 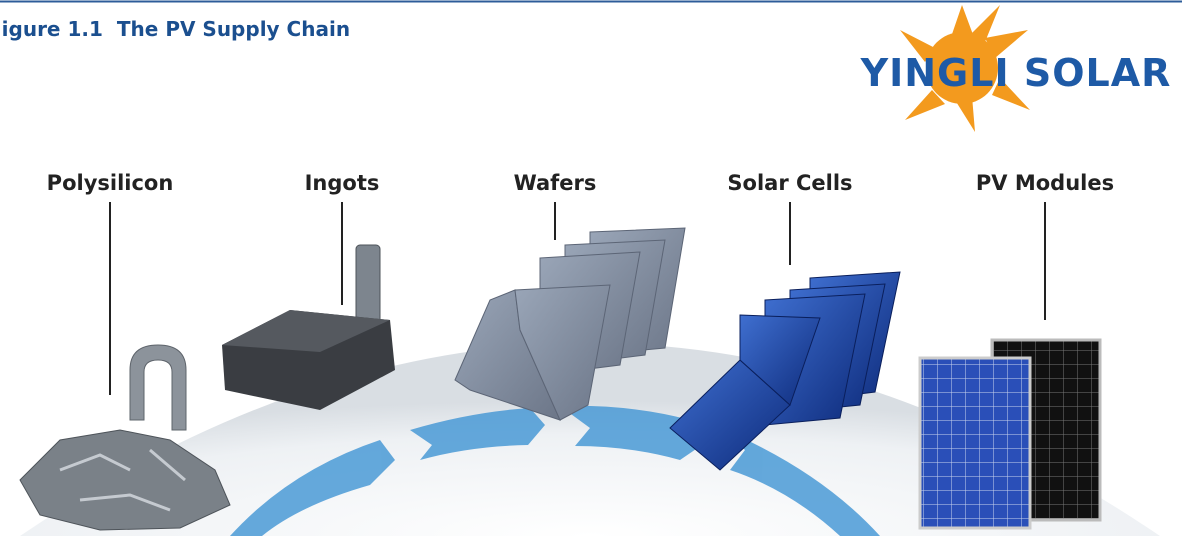 I want to click on ingots-image, so click(x=308, y=327).